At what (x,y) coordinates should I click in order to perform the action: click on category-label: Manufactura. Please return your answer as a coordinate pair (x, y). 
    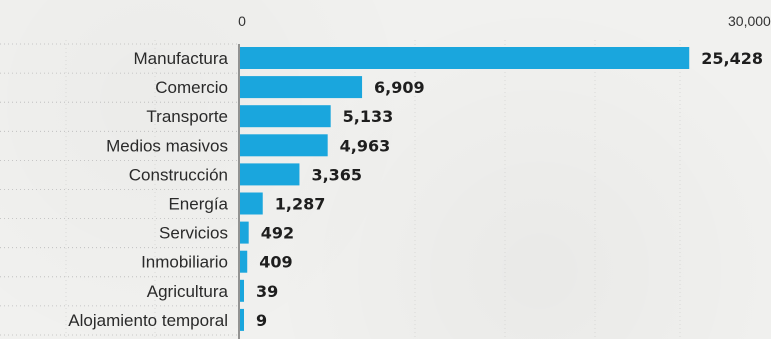
    Looking at the image, I should click on (181, 58).